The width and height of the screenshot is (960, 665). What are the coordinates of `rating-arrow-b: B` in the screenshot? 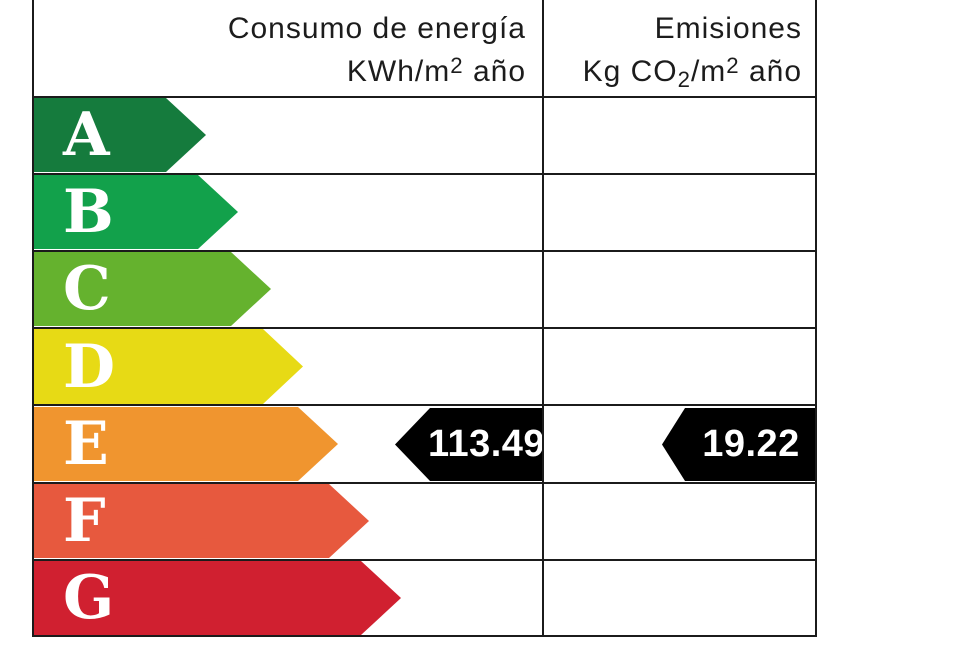 It's located at (136, 212).